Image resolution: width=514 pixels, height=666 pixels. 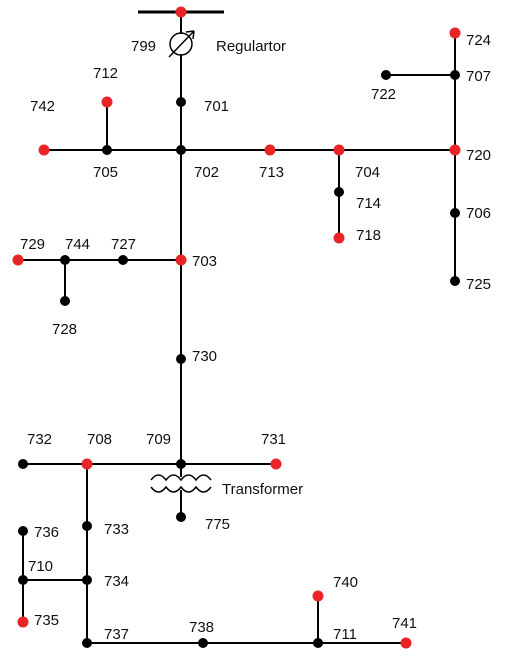 What do you see at coordinates (116, 529) in the screenshot?
I see `bus-label-733: 733` at bounding box center [116, 529].